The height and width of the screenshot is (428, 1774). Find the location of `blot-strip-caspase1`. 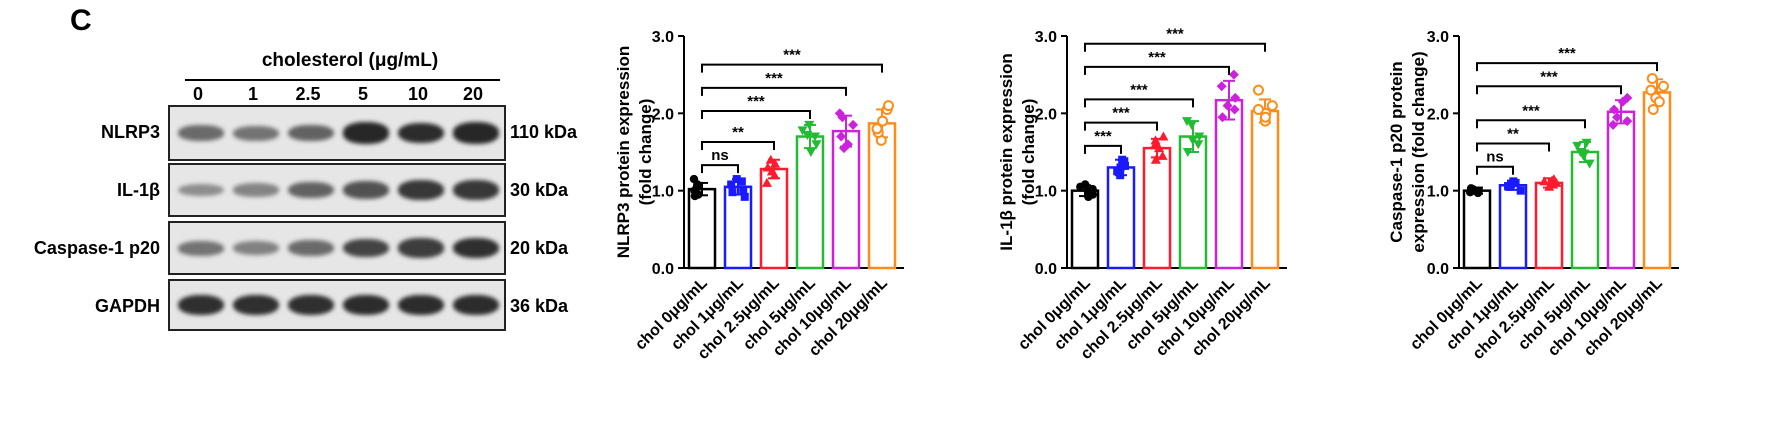

blot-strip-caspase1 is located at coordinates (337, 248).